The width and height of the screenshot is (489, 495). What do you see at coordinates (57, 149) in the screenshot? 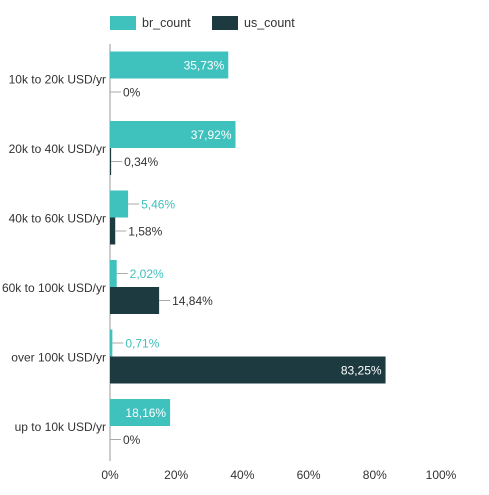
I see `category-label: 20k to 40k USD/yr` at bounding box center [57, 149].